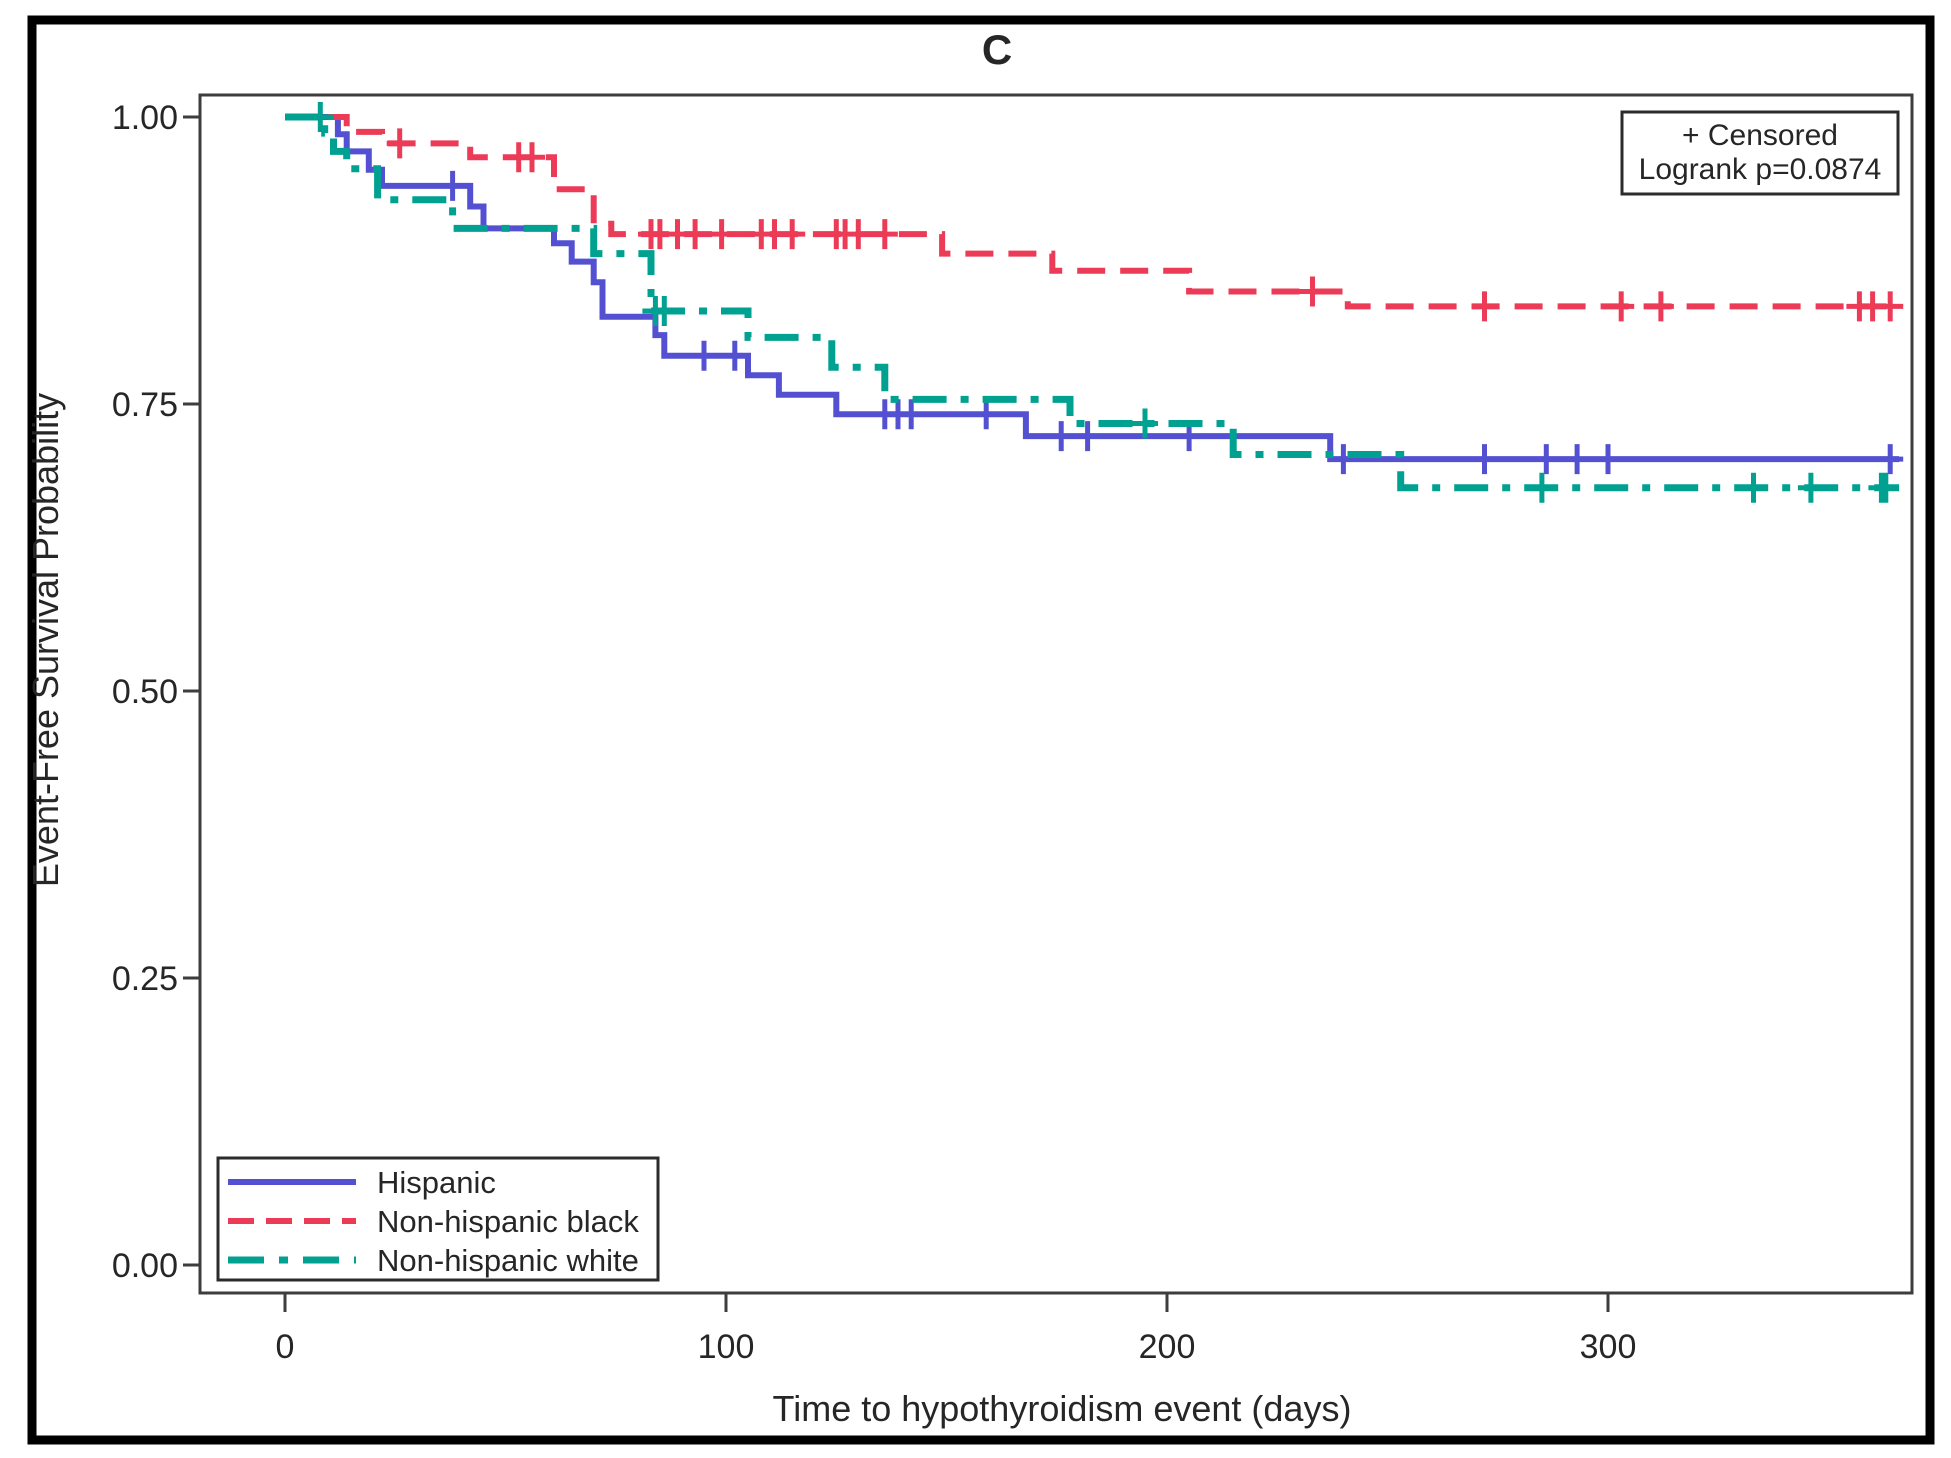 This screenshot has height=1458, width=1951. What do you see at coordinates (145, 1266) in the screenshot?
I see `y-axis-tick-label: 0.00` at bounding box center [145, 1266].